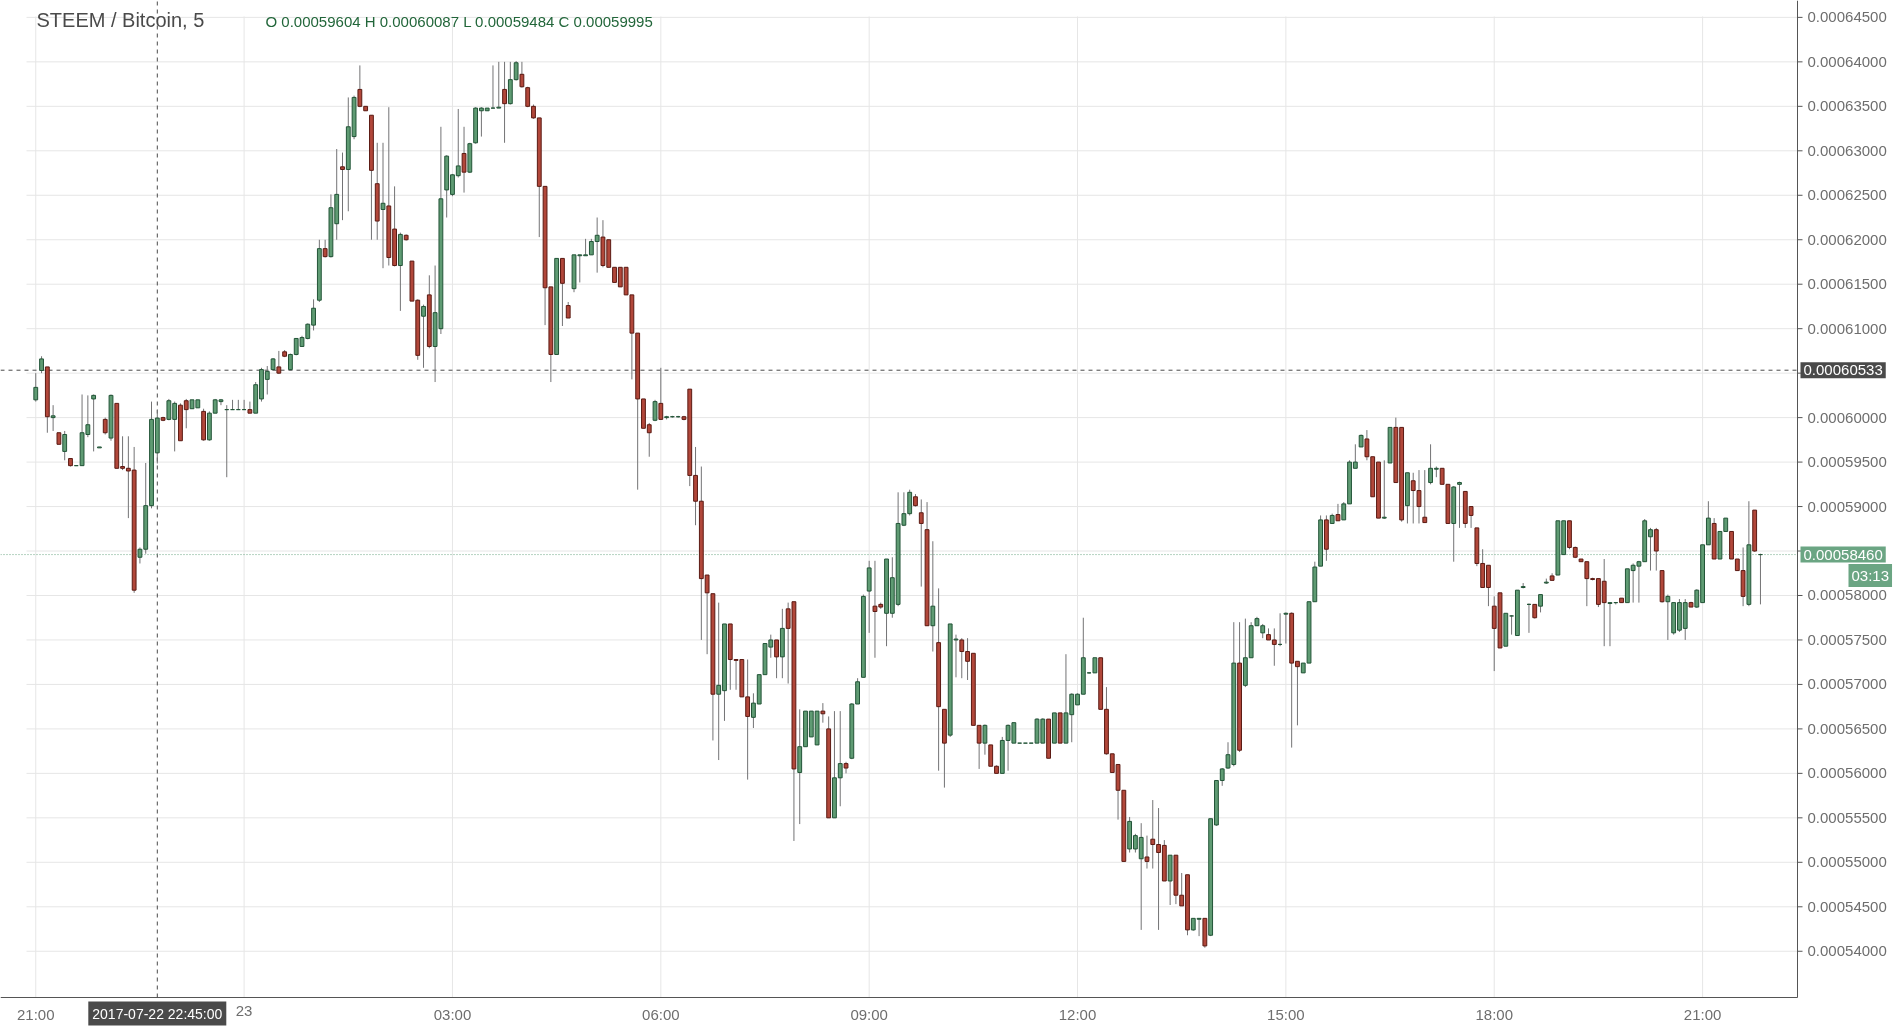 The height and width of the screenshot is (1032, 1901). What do you see at coordinates (1870, 576) in the screenshot?
I see `text: 03:13` at bounding box center [1870, 576].